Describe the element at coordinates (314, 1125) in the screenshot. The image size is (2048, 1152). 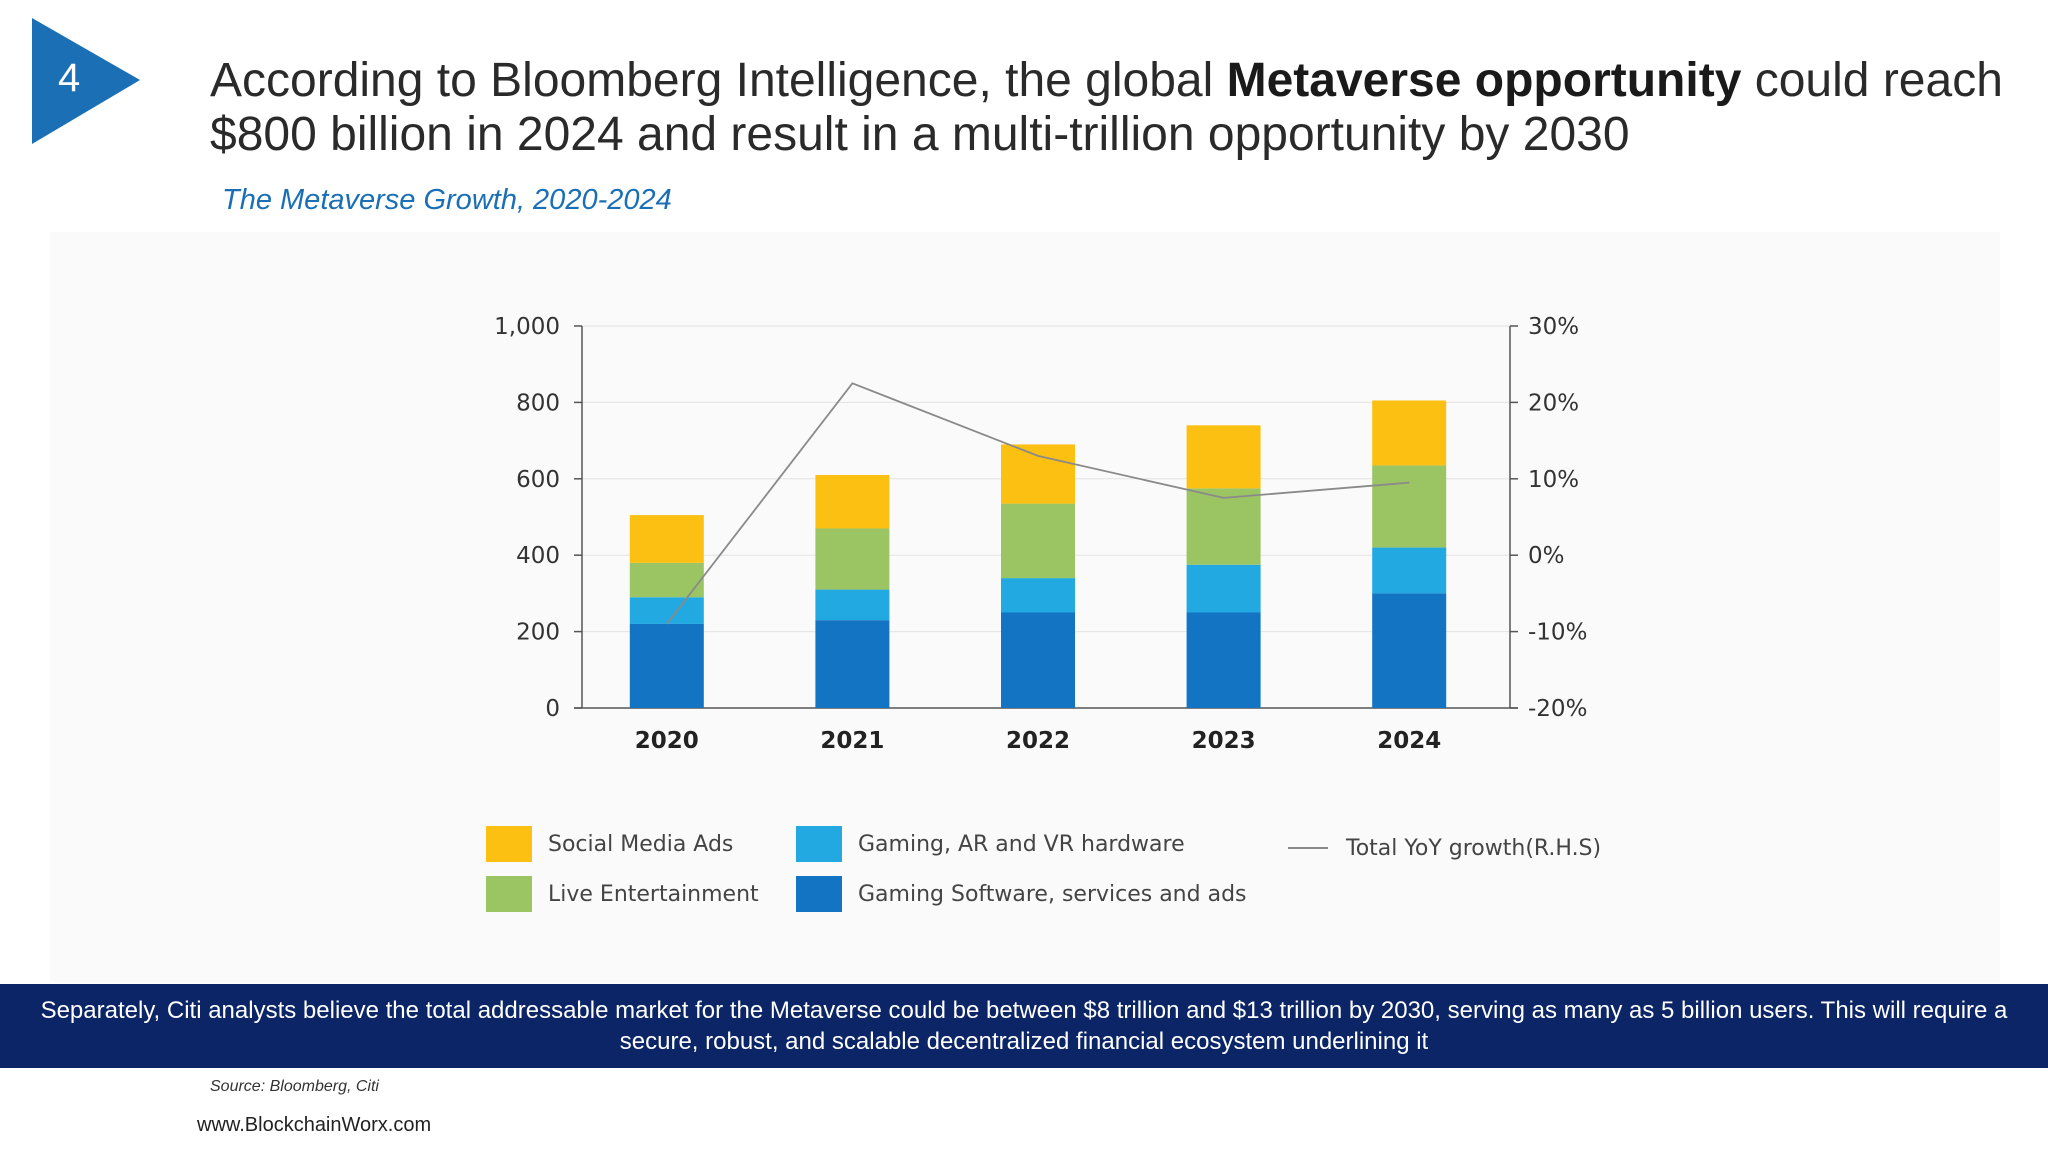
I see `website-url: www.BlockchainWorx.com` at that location.